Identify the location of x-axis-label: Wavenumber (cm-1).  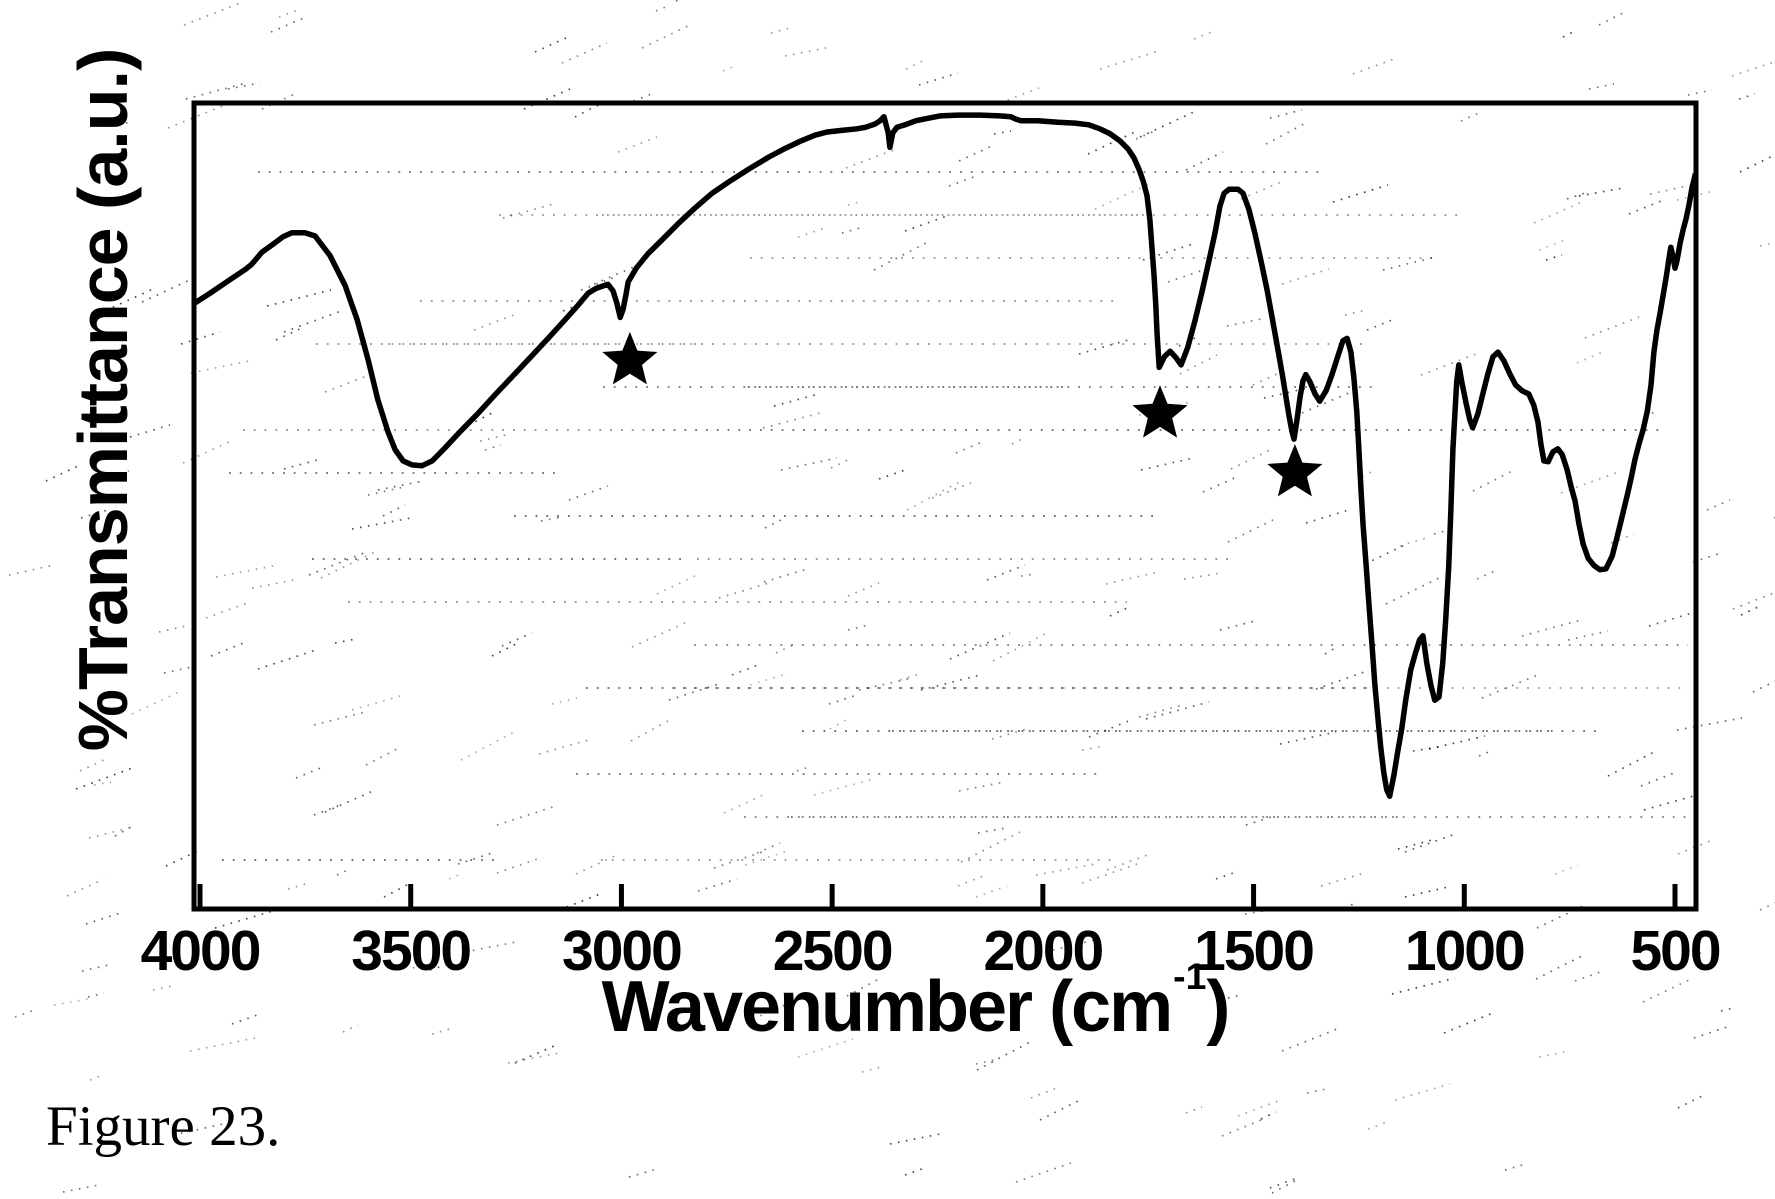
(916, 1001).